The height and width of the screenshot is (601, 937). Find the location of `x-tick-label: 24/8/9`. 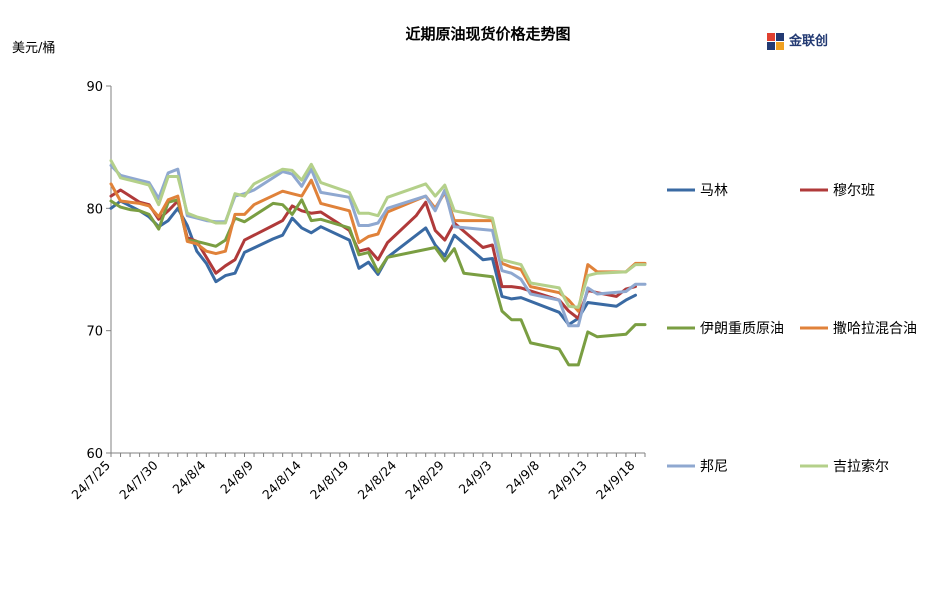

x-tick-label: 24/8/9 is located at coordinates (236, 476).